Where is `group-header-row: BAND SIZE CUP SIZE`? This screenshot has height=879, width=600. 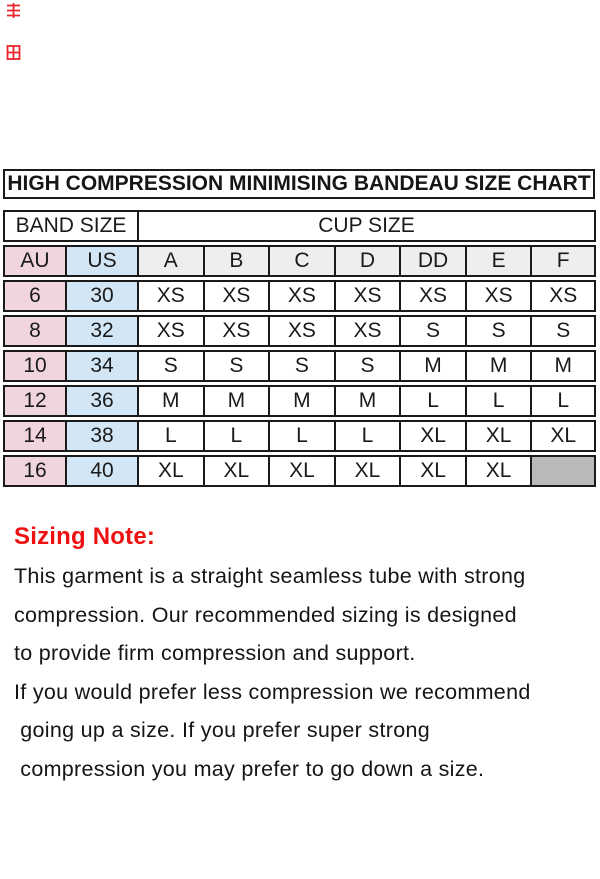 group-header-row: BAND SIZE CUP SIZE is located at coordinates (299, 226).